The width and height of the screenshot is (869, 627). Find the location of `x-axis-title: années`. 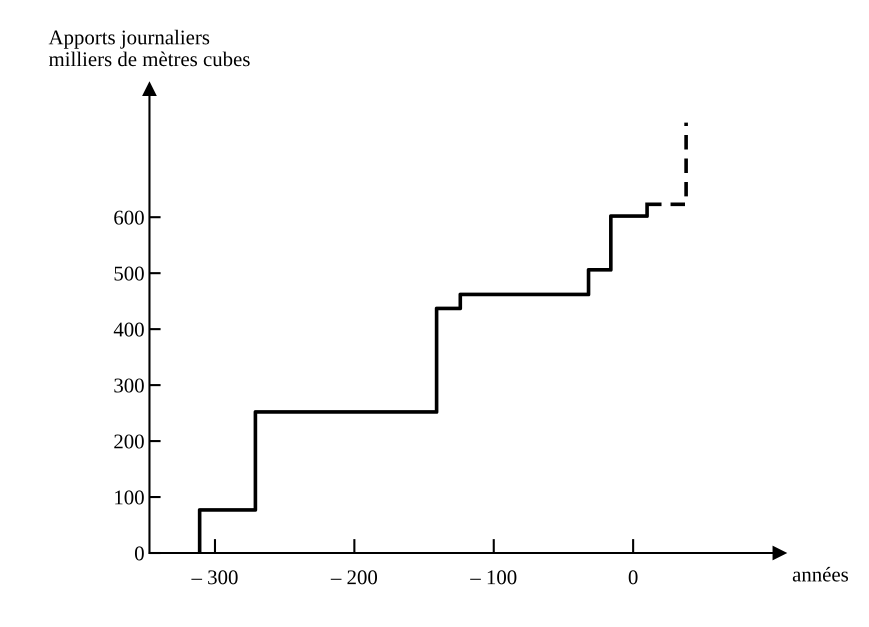

x-axis-title: années is located at coordinates (820, 574).